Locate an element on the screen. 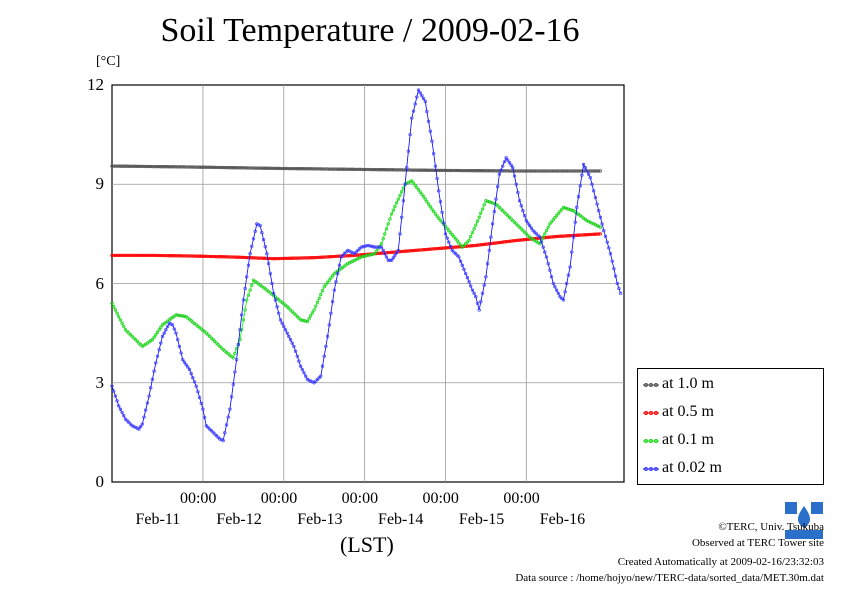 The height and width of the screenshot is (595, 842). legend-swatch-marker is located at coordinates (646, 469).